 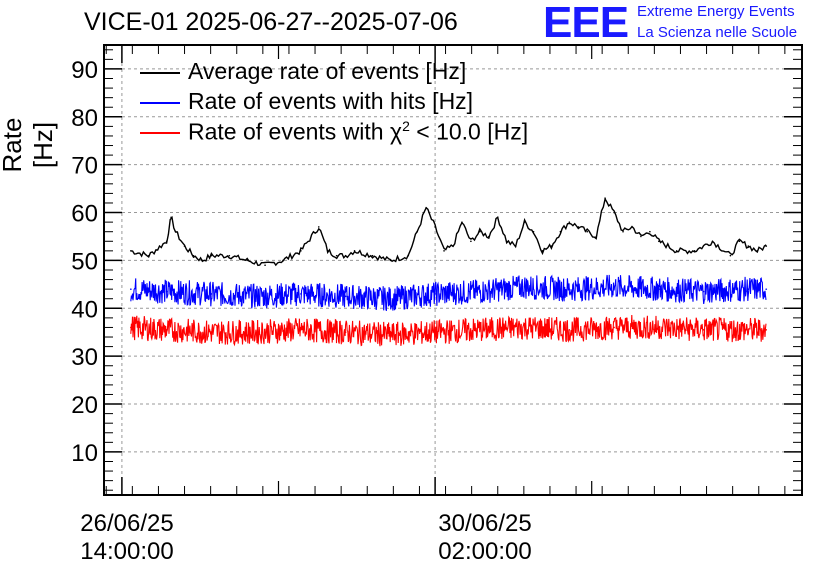 I want to click on y-tick-label-60: 60, so click(x=84, y=214).